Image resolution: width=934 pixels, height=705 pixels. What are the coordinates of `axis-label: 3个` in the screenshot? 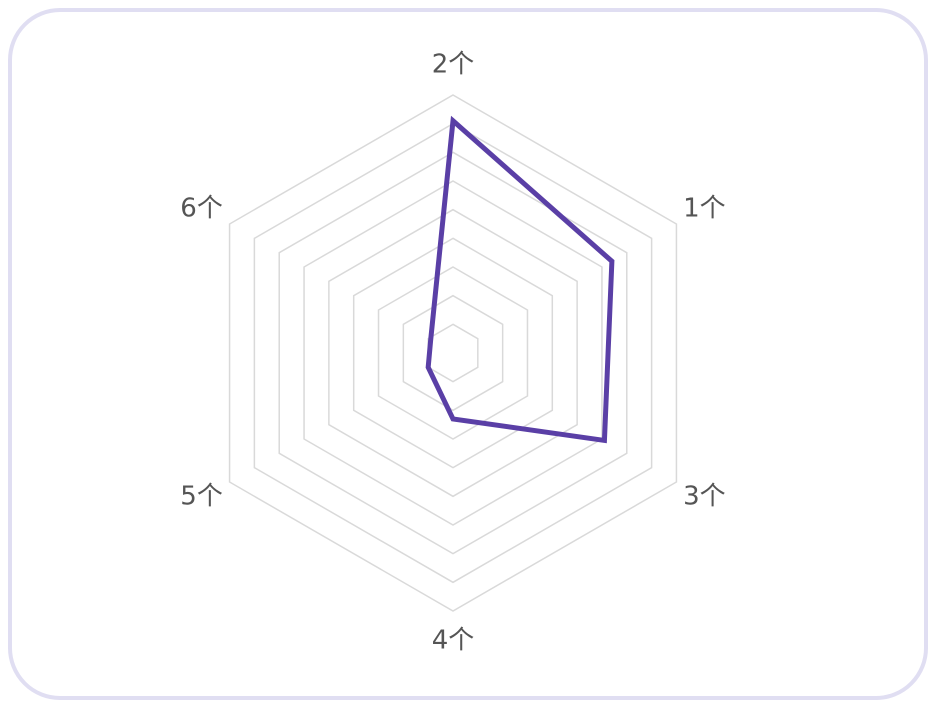 It's located at (704, 497).